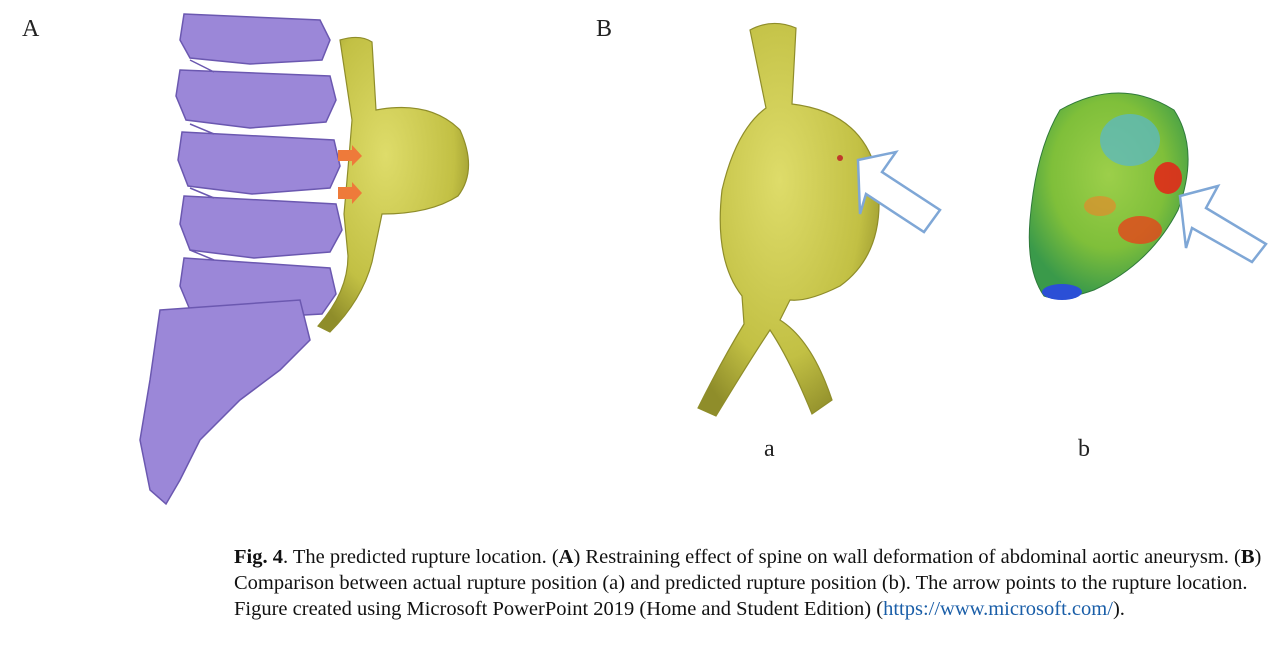 The image size is (1280, 657). Describe the element at coordinates (840, 158) in the screenshot. I see `rupture-point-marker` at that location.